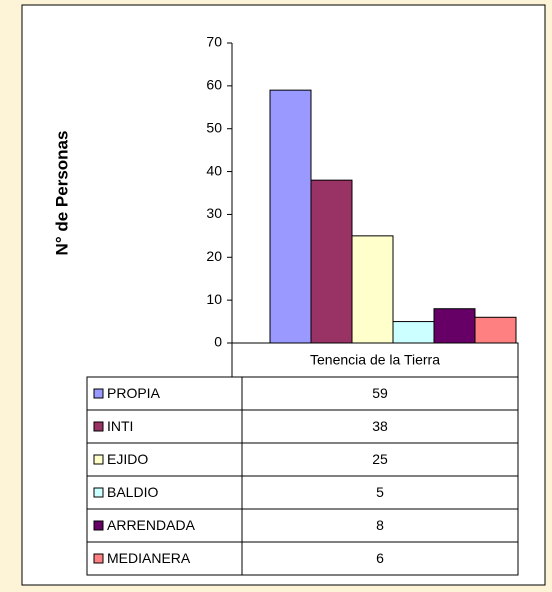 The height and width of the screenshot is (592, 552). What do you see at coordinates (151, 525) in the screenshot?
I see `legend-label: ARRENDADA` at bounding box center [151, 525].